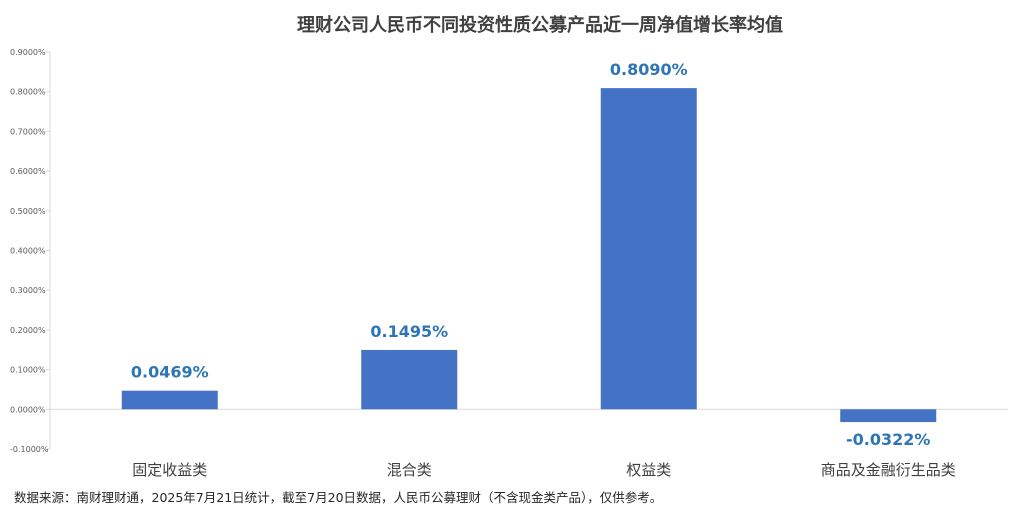 The width and height of the screenshot is (1022, 521). What do you see at coordinates (888, 470) in the screenshot?
I see `category-label: 商品及金融衍生品类` at bounding box center [888, 470].